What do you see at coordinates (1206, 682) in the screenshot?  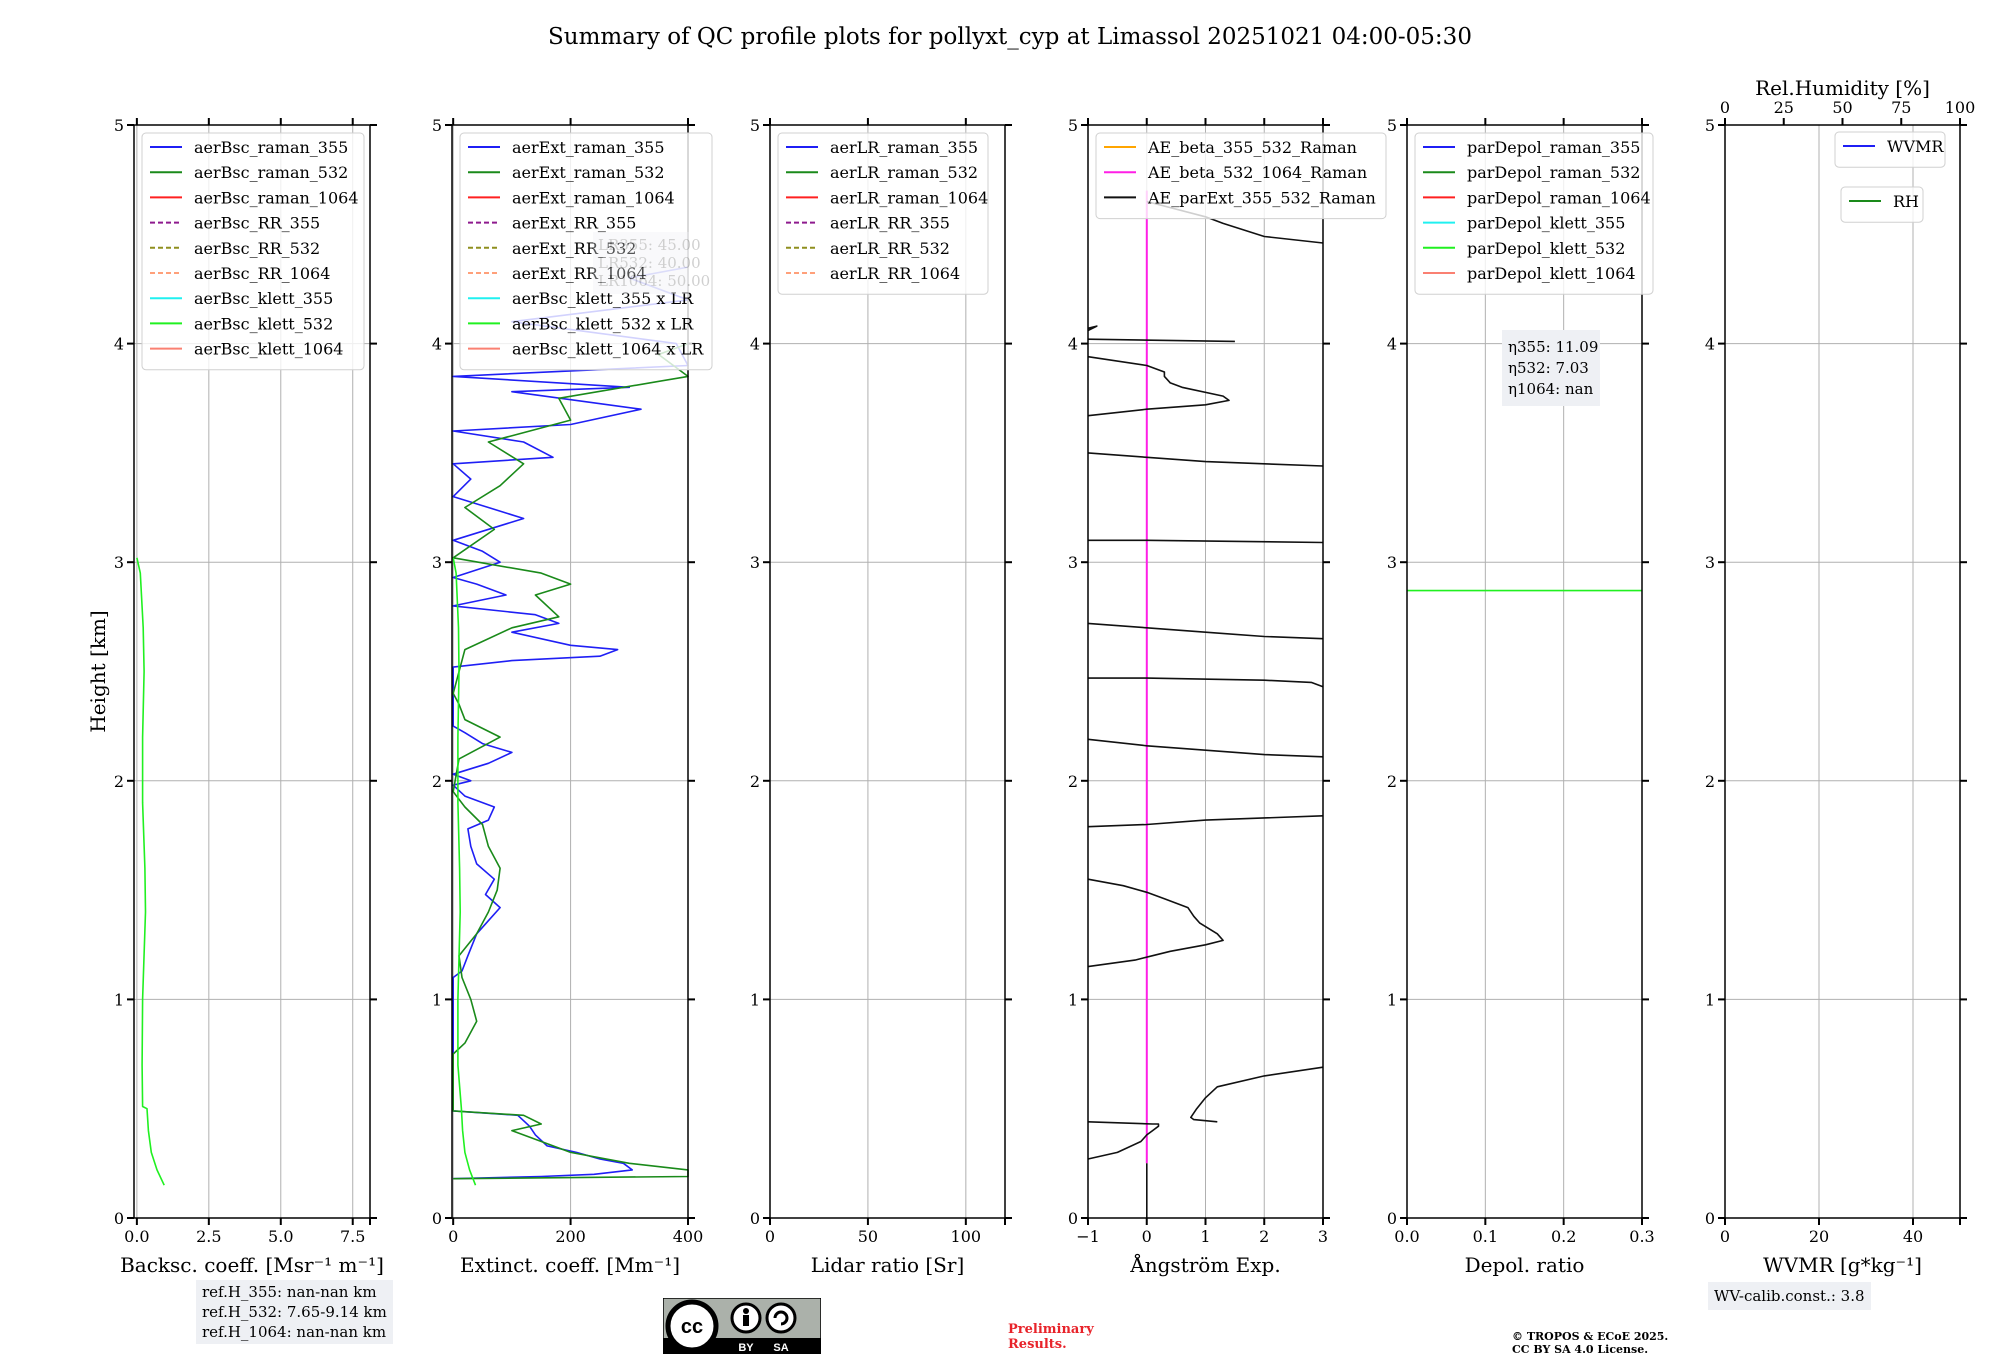 I see `series-AE_parExt_355_532_Raman_f` at bounding box center [1206, 682].